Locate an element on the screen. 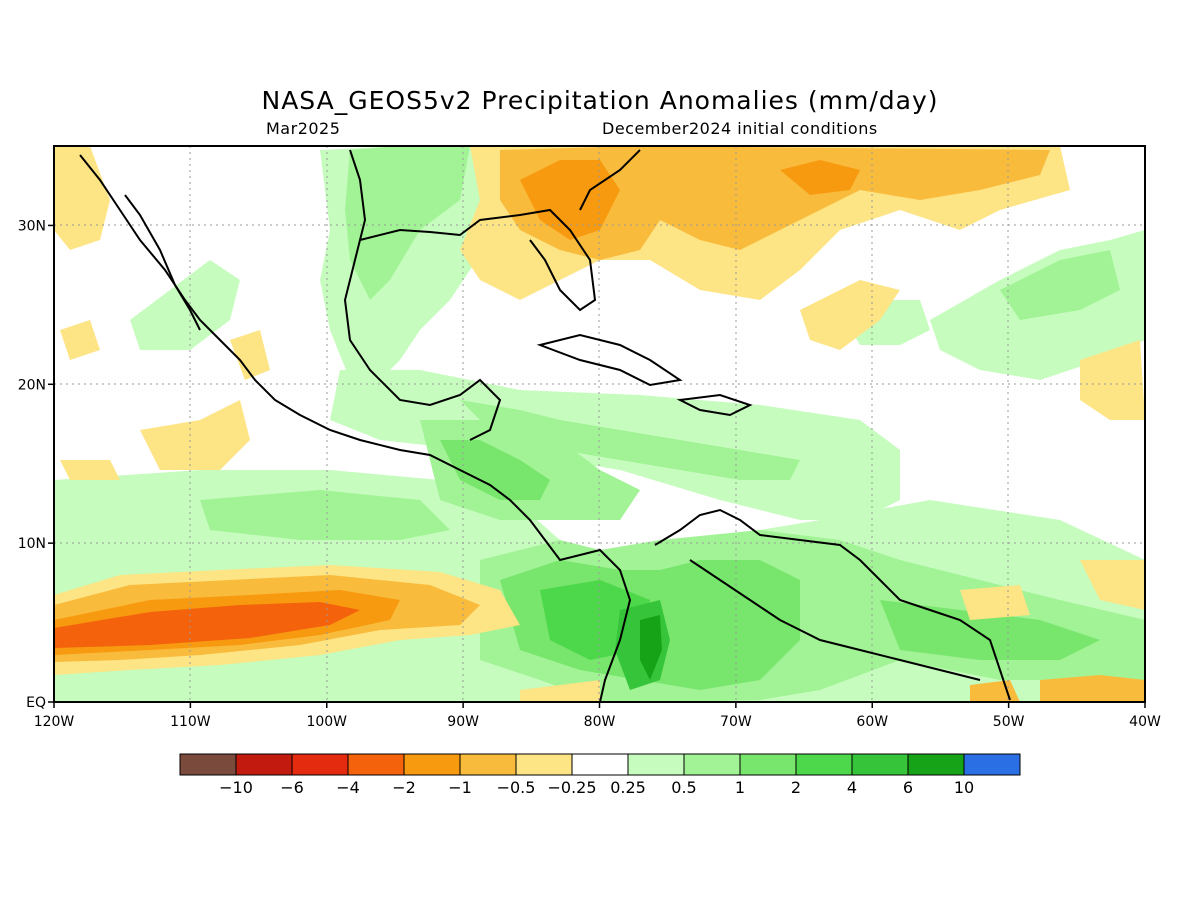 The image size is (1200, 900). lon-tick-label: 60W is located at coordinates (872, 722).